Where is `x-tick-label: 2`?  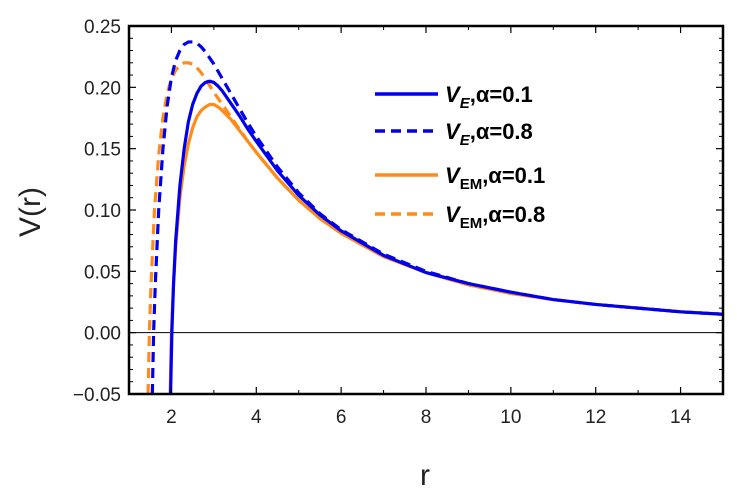
x-tick-label: 2 is located at coordinates (171, 417).